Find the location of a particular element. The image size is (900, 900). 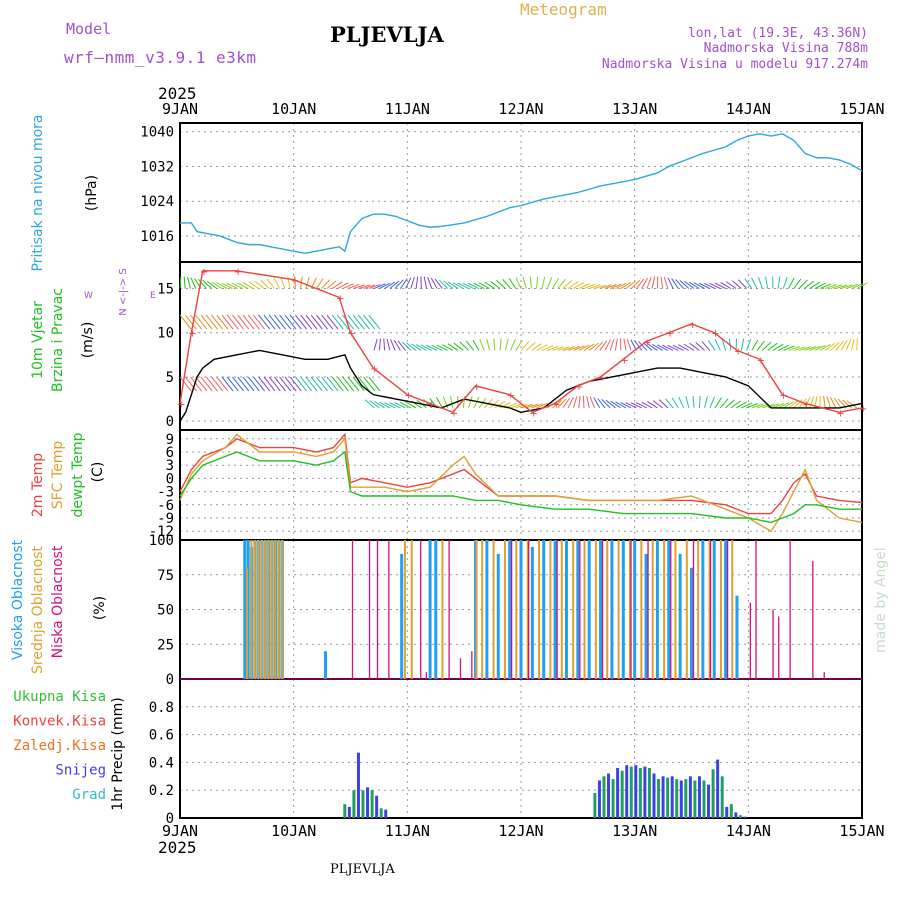

temp2m-axis-title: 2m Temp is located at coordinates (38, 485).